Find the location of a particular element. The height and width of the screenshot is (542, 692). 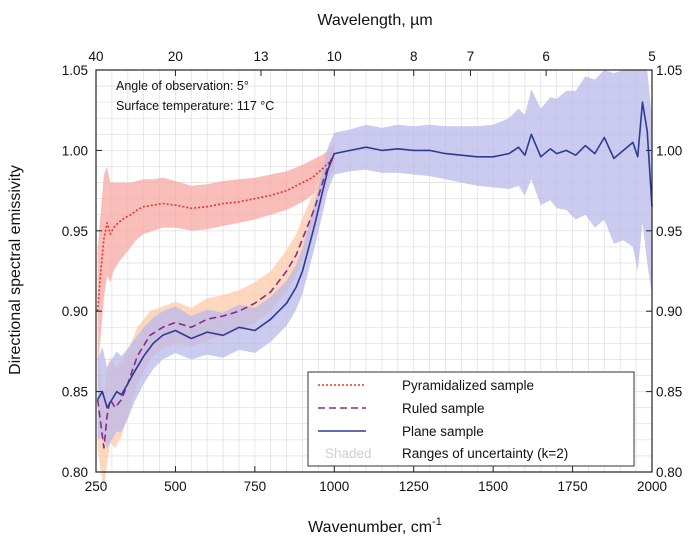

top-tick-label: 7 is located at coordinates (471, 56).